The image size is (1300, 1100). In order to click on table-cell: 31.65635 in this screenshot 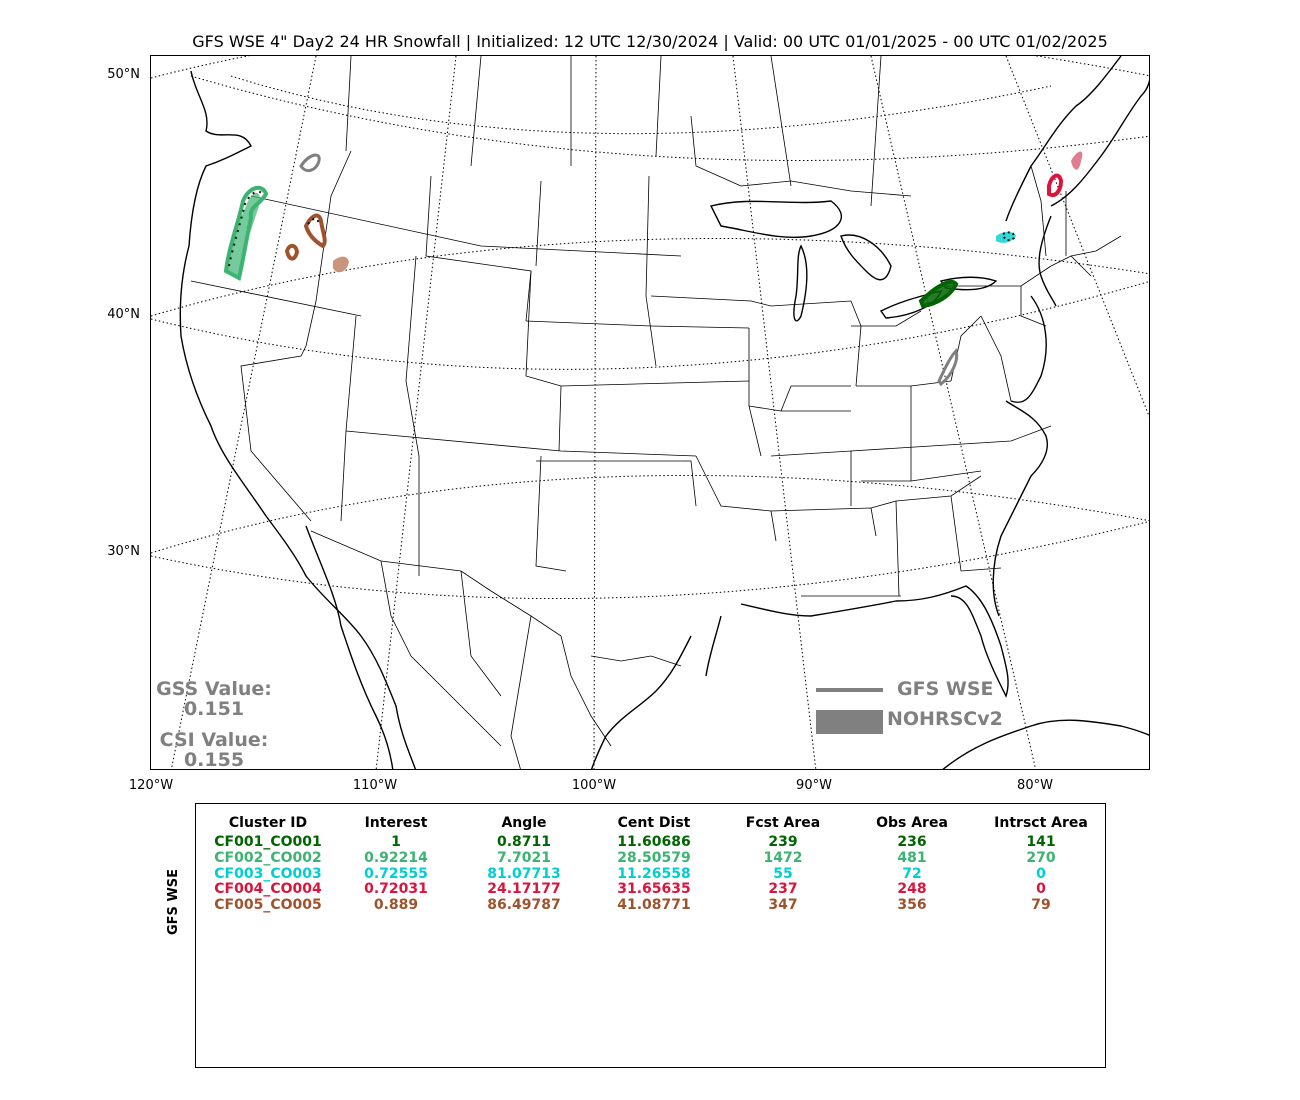, I will do `click(654, 889)`.